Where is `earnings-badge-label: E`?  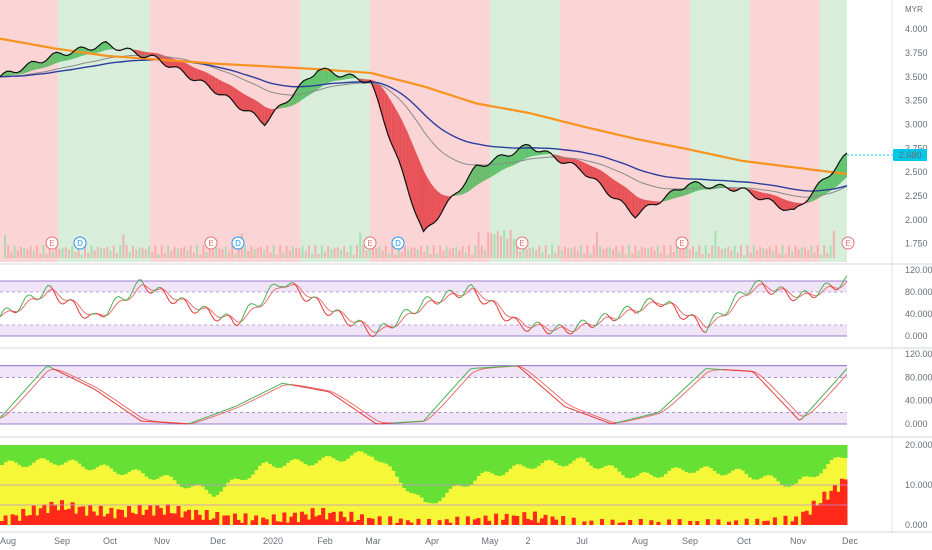 earnings-badge-label: E is located at coordinates (369, 243).